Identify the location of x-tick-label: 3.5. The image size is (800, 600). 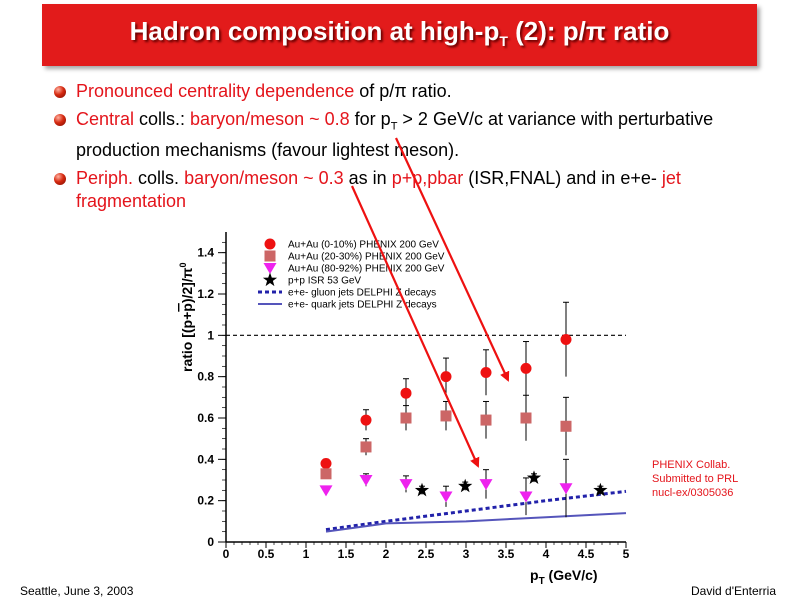
(506, 554).